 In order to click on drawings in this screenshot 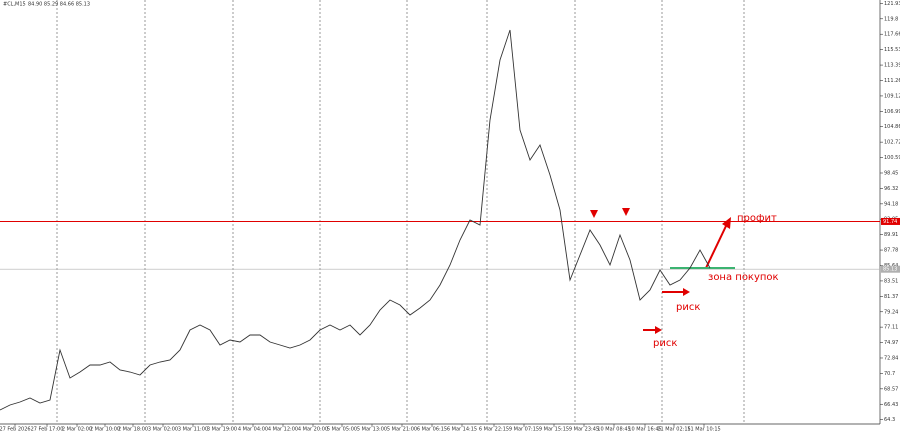, I will do `click(660, 271)`.